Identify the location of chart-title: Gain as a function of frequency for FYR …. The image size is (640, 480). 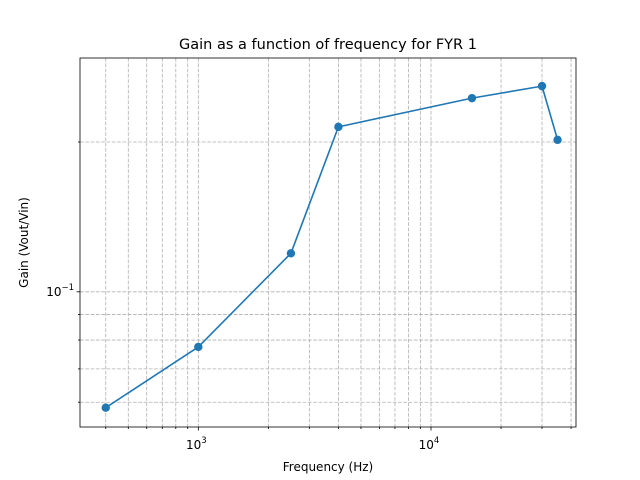
(328, 45).